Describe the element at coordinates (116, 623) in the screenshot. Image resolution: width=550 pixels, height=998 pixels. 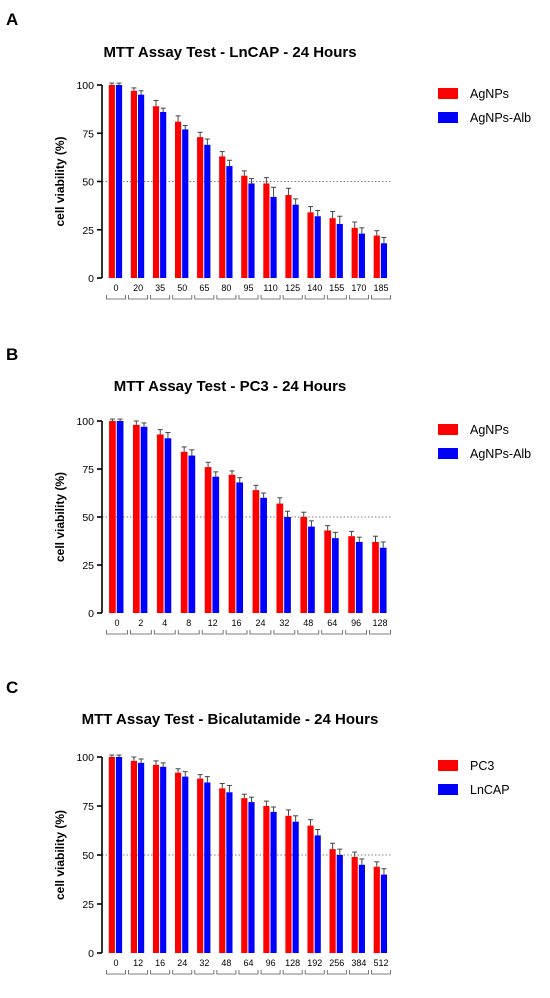
I see `x-category-label: 0` at that location.